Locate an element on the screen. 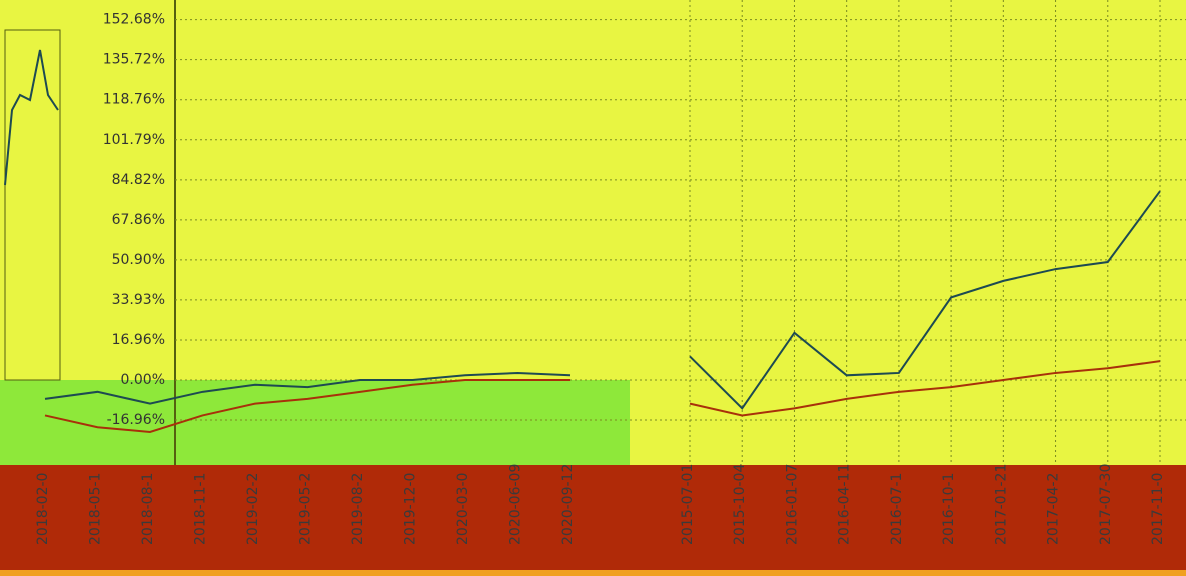 Image resolution: width=1186 pixels, height=576 pixels. x-tick-label: 2017-04-2 is located at coordinates (1054, 509).